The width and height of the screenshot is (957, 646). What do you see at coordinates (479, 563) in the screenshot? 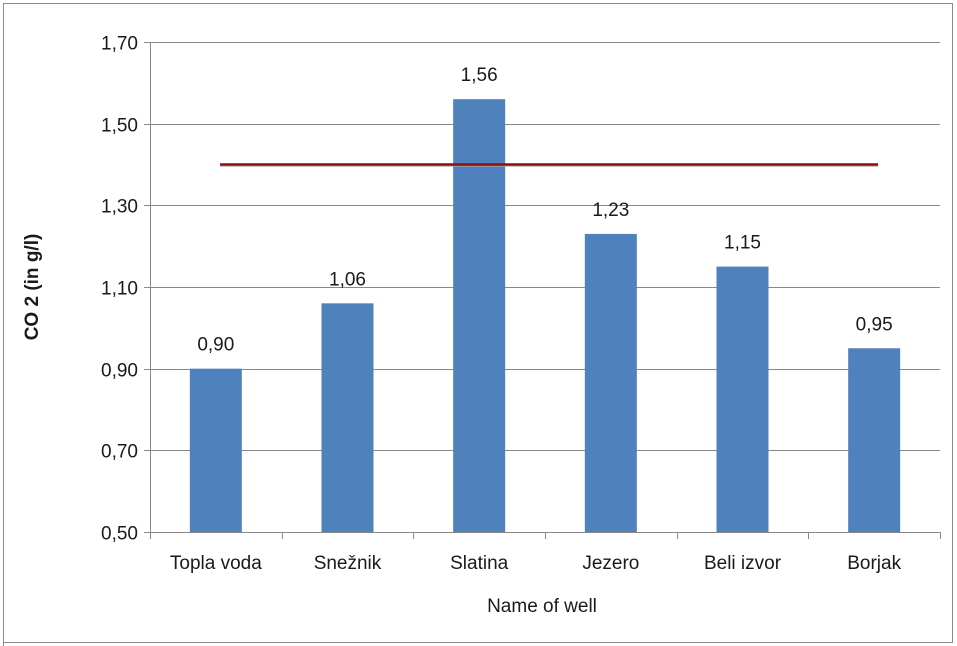
I see `x-tick-label: Slatina` at bounding box center [479, 563].